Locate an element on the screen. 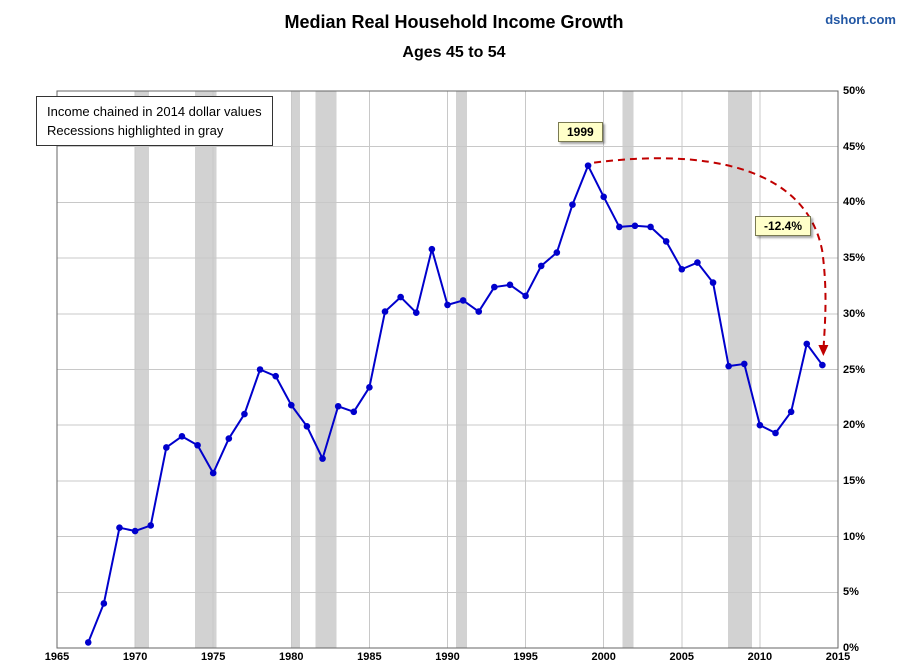 Image resolution: width=908 pixels, height=662 pixels. data-point-1989 is located at coordinates (432, 249).